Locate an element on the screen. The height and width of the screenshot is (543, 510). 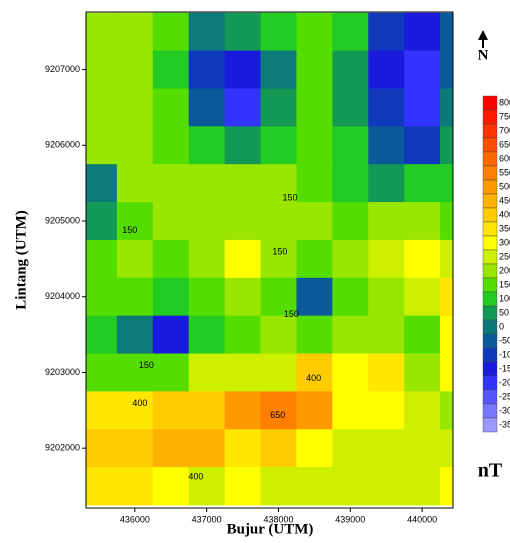
y-tick-label: 9204000 is located at coordinates (62, 296).